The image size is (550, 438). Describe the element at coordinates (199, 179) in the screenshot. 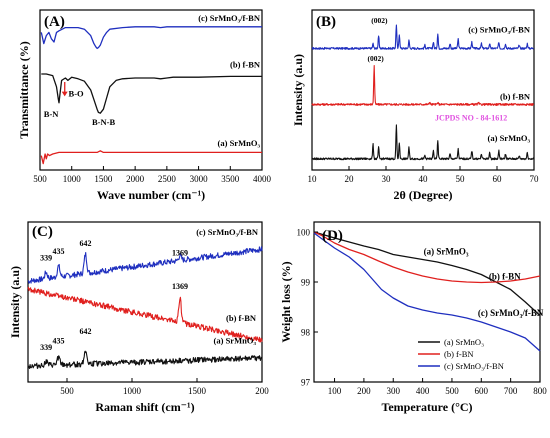

I see `x-tick-label: 3000` at that location.